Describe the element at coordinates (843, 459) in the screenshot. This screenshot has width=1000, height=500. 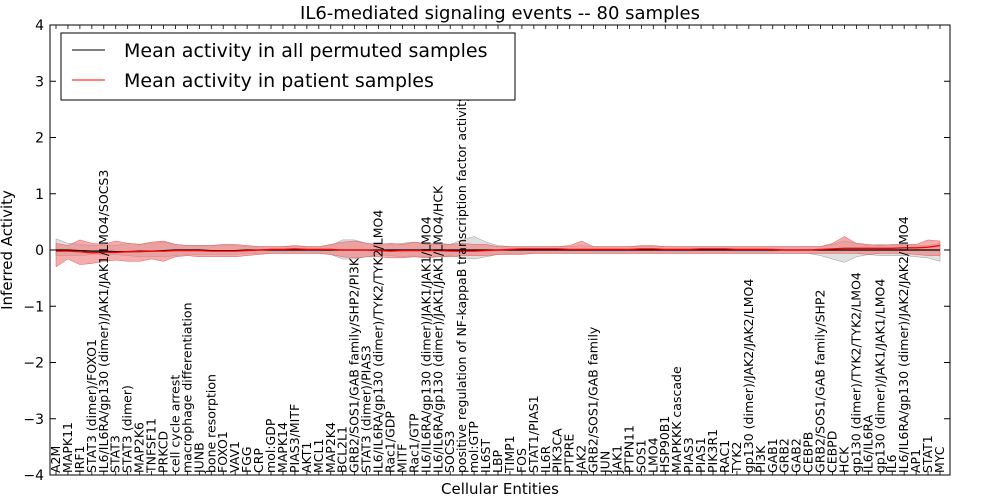
I see `x-tick-label: HCK` at that location.